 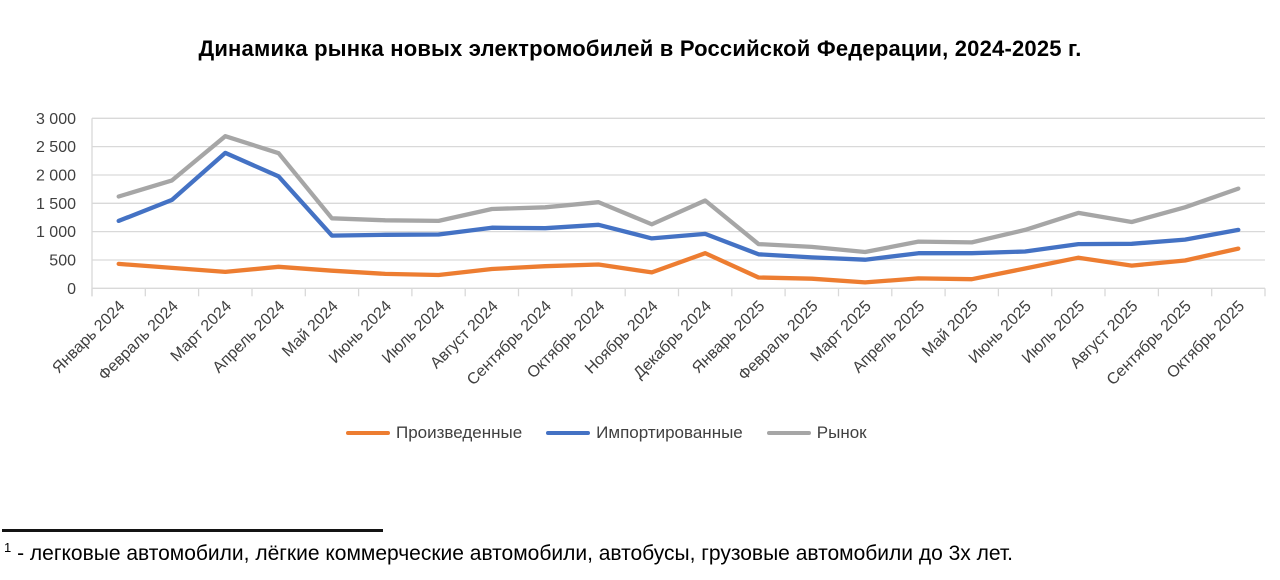 What do you see at coordinates (678, 265) in the screenshot?
I see `series-line-Произведенные` at bounding box center [678, 265].